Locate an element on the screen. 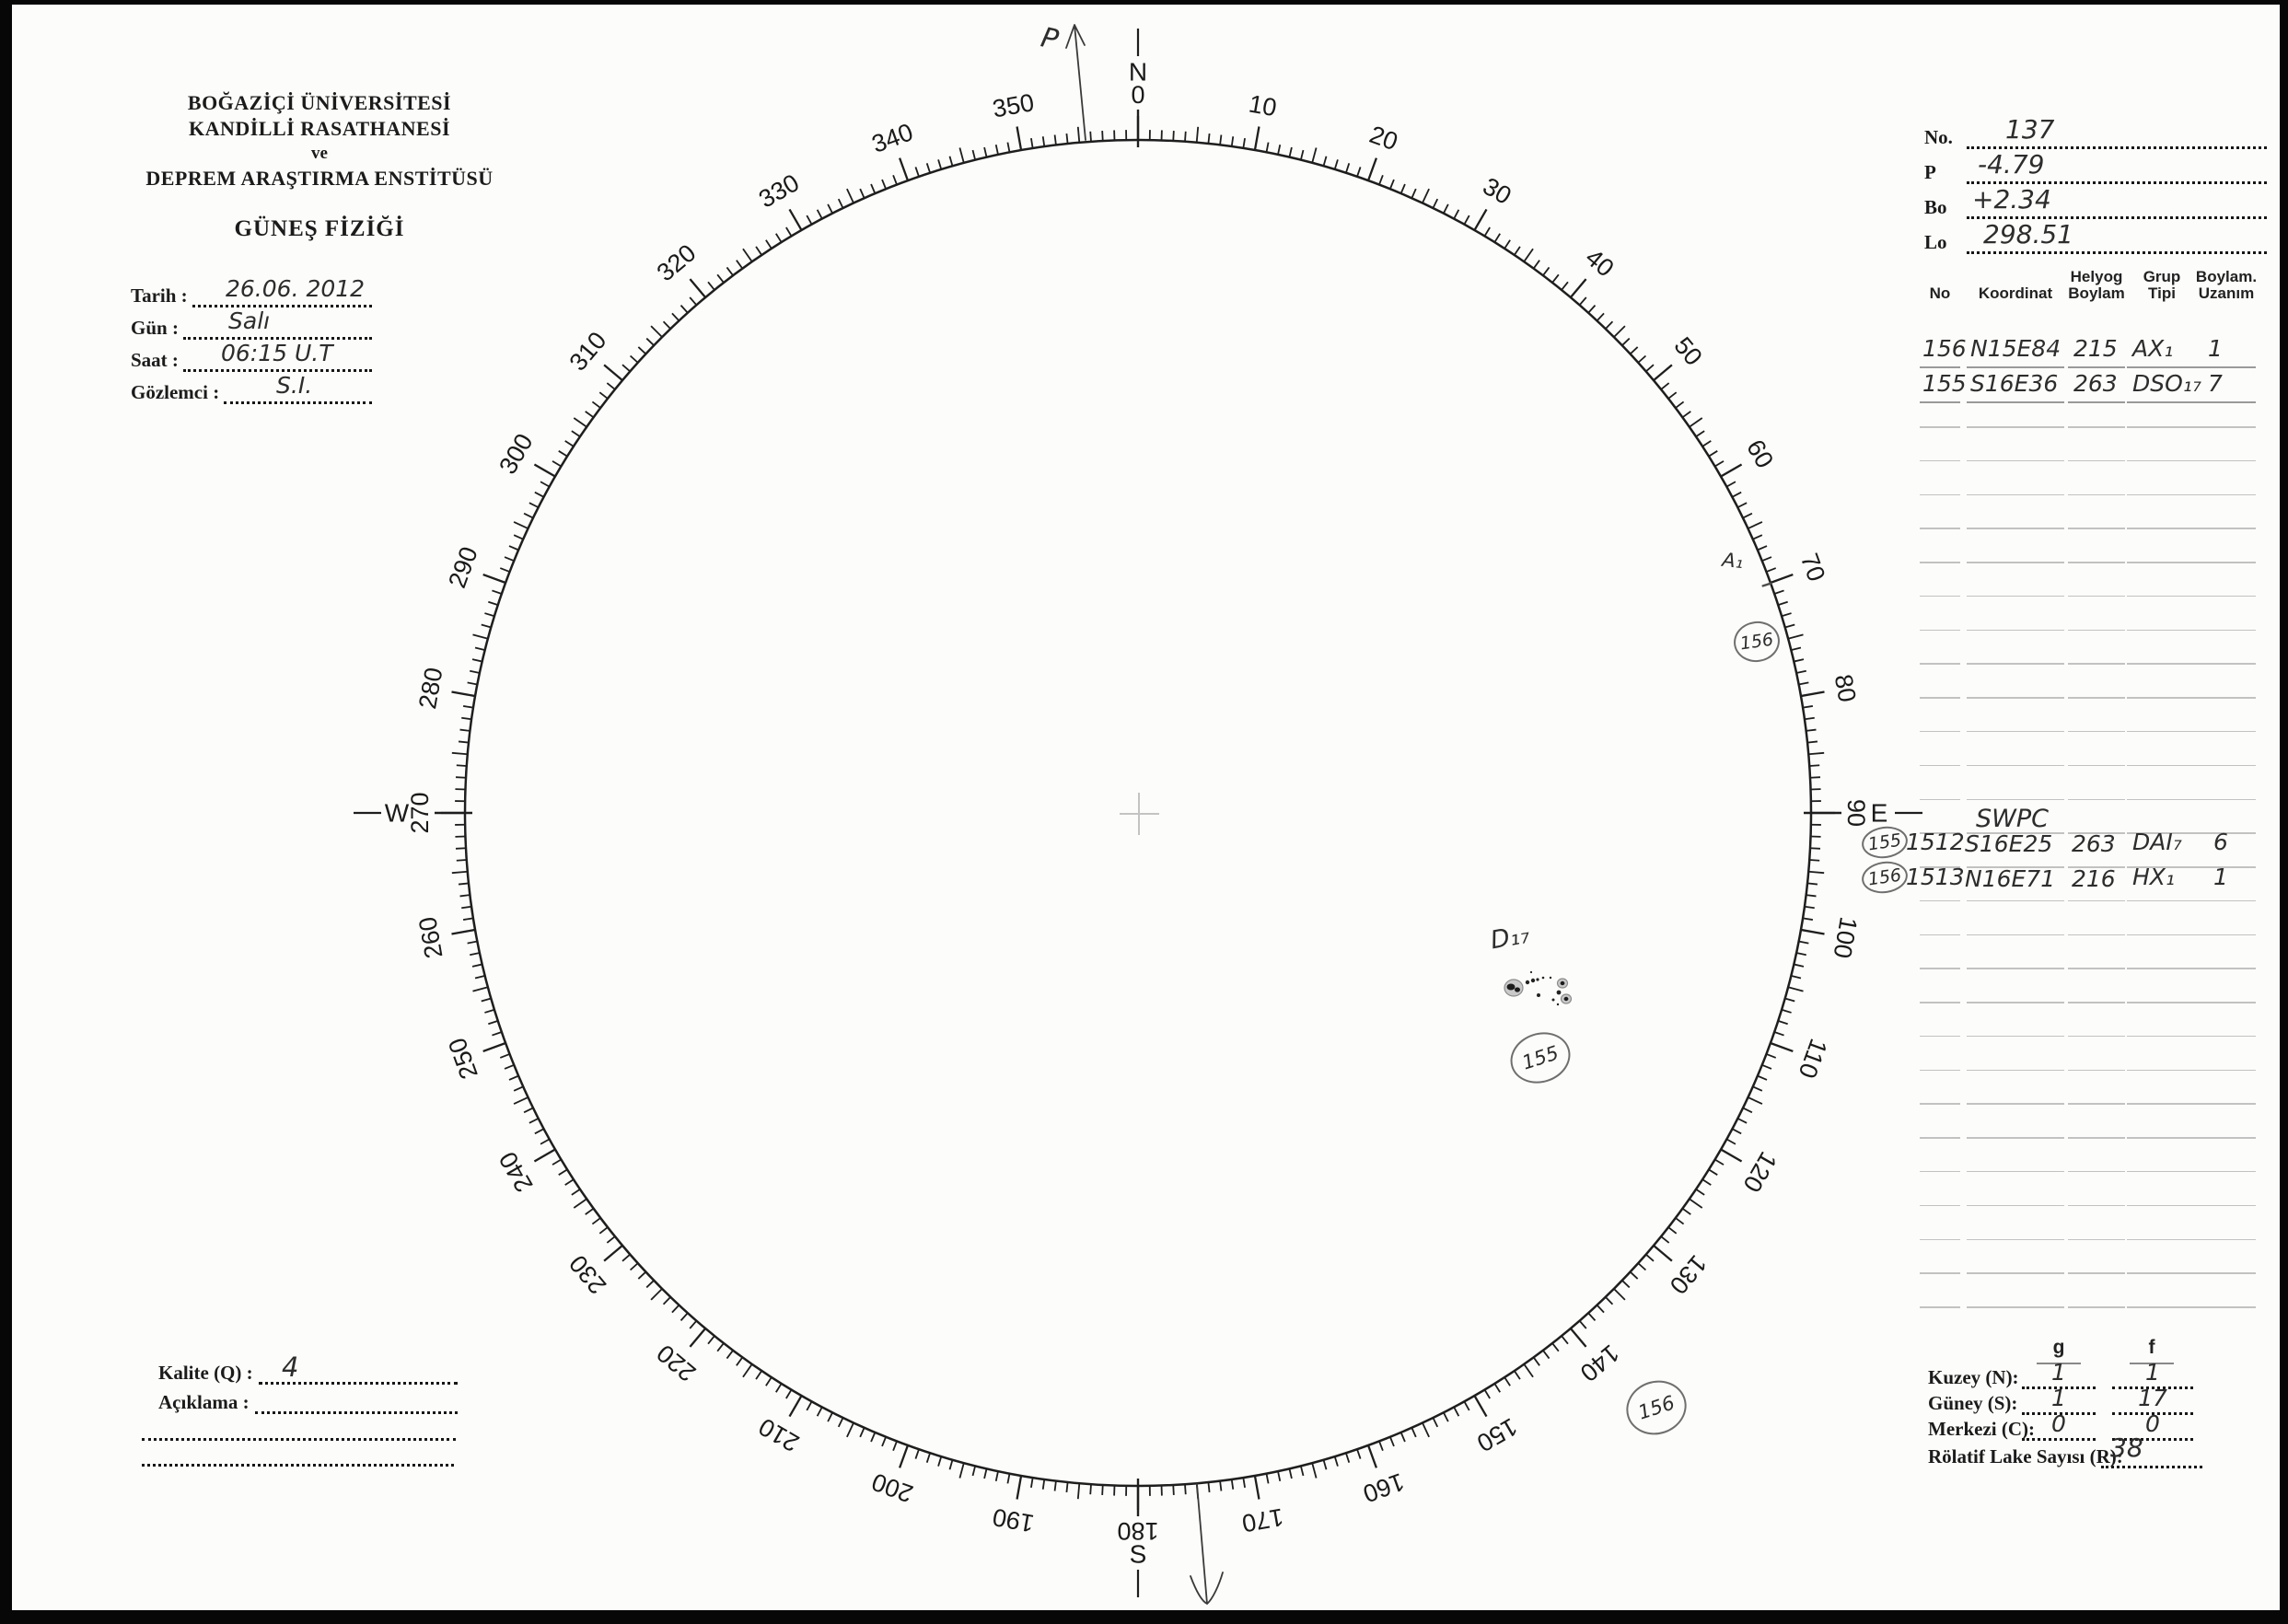 The image size is (2288, 1624). header-line-1: Boylam. is located at coordinates (2226, 276).